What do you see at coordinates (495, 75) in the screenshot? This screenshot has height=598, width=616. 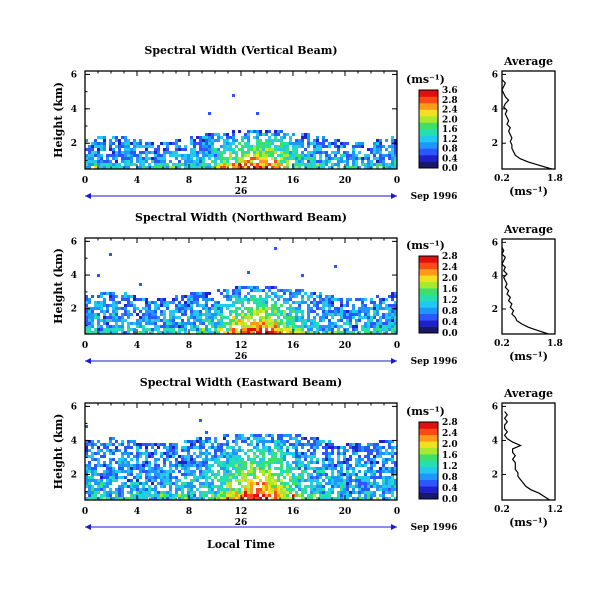 I see `average-y-tick-label: 6` at bounding box center [495, 75].